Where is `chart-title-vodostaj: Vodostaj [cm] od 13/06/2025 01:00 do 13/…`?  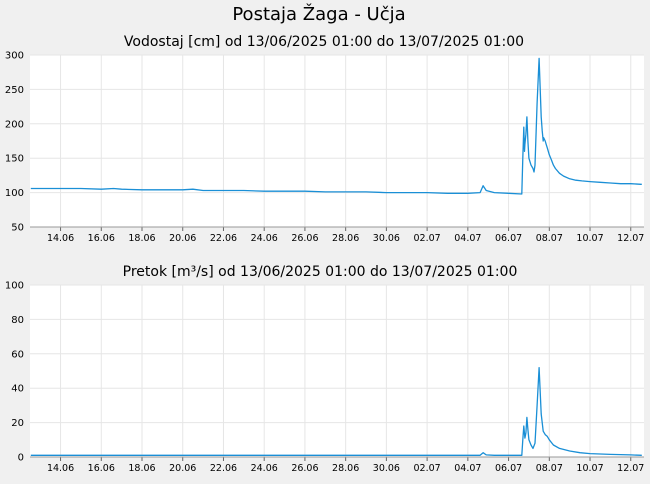 chart-title-vodostaj: Vodostaj [cm] od 13/06/2025 01:00 do 13/… is located at coordinates (324, 42).